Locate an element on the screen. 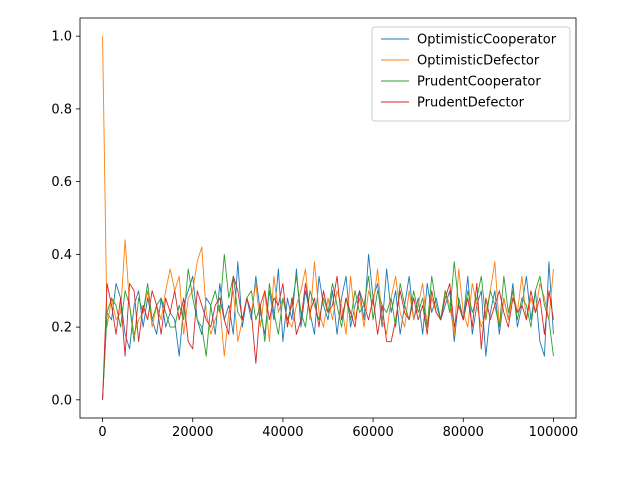 The height and width of the screenshot is (480, 640). y-tick-label: 0.4 is located at coordinates (61, 255).